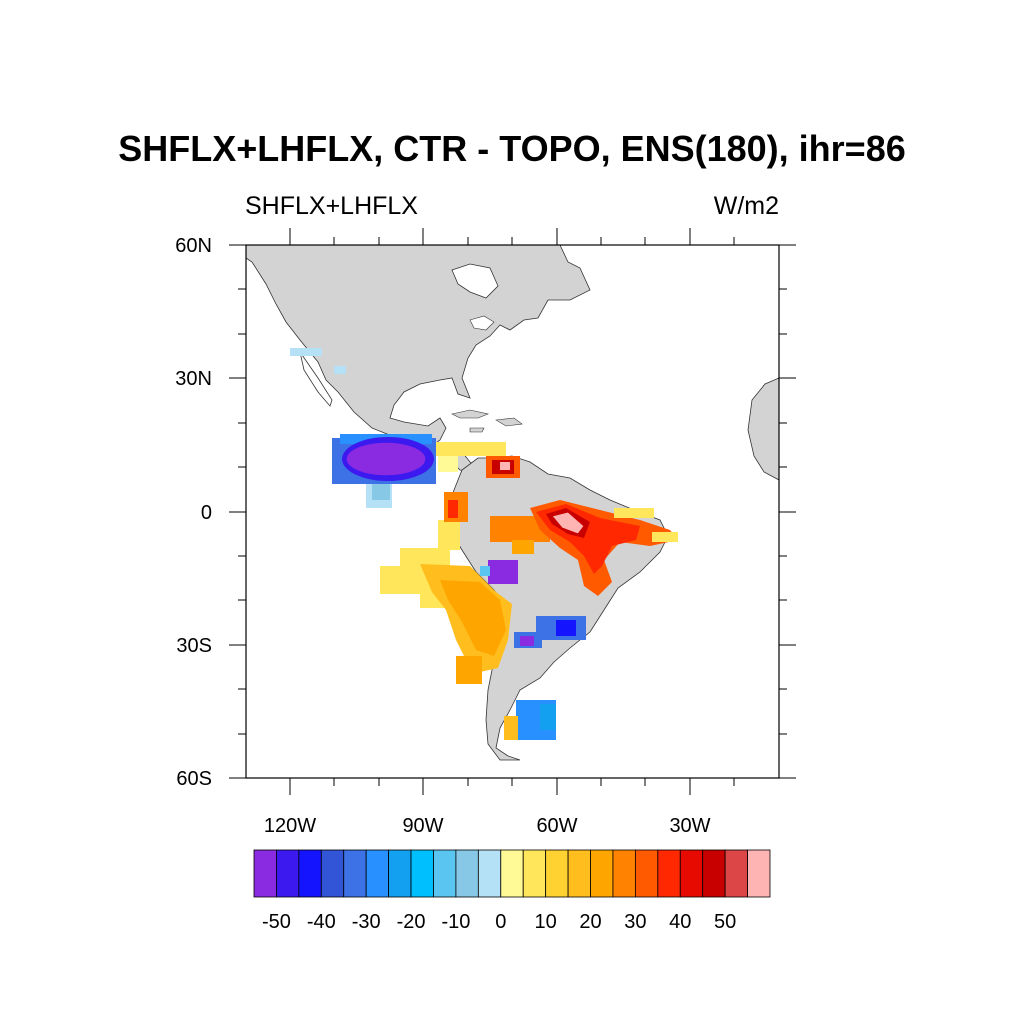  What do you see at coordinates (321, 922) in the screenshot?
I see `colorbar-label: -40` at bounding box center [321, 922].